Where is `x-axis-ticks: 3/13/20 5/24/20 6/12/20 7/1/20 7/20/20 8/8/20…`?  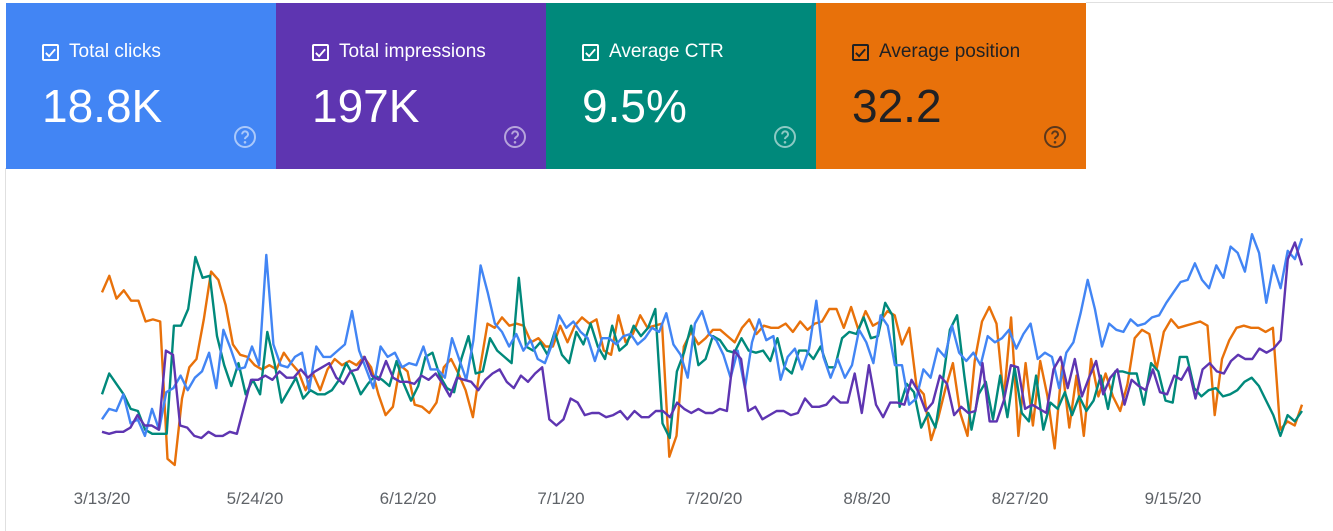 x-axis-ticks: 3/13/20 5/24/20 6/12/20 7/1/20 7/20/20 8/8/20… is located at coordinates (638, 498).